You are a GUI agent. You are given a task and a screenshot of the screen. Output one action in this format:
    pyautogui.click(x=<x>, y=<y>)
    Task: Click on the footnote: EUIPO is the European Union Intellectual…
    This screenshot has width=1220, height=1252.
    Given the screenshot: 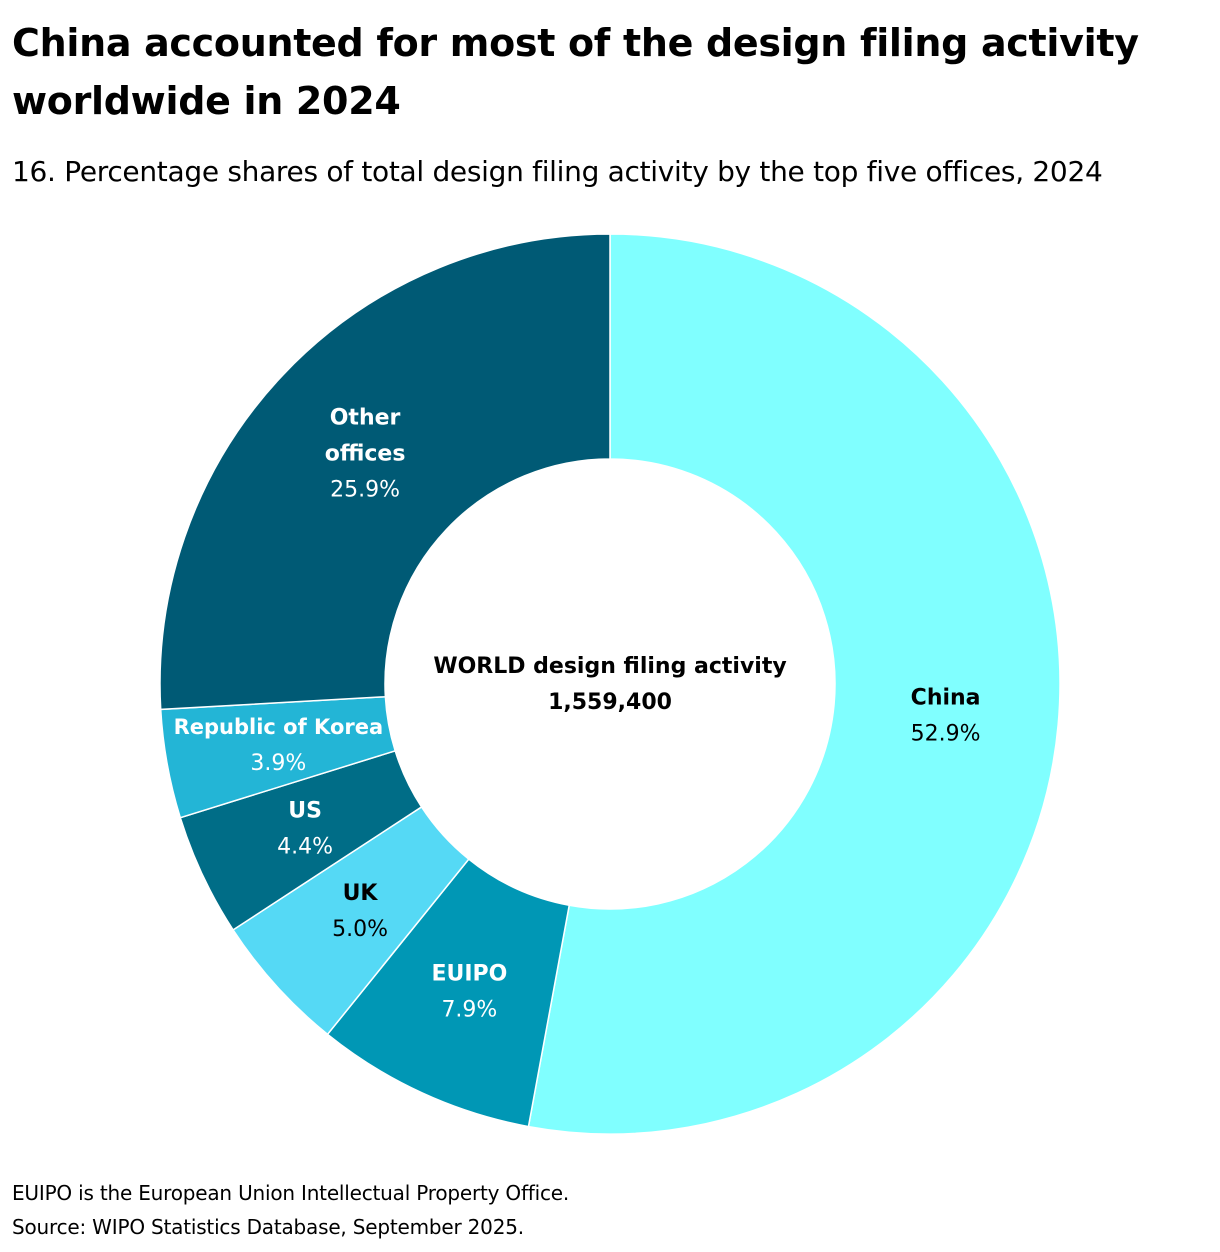 What is the action you would take?
    pyautogui.click(x=291, y=1193)
    